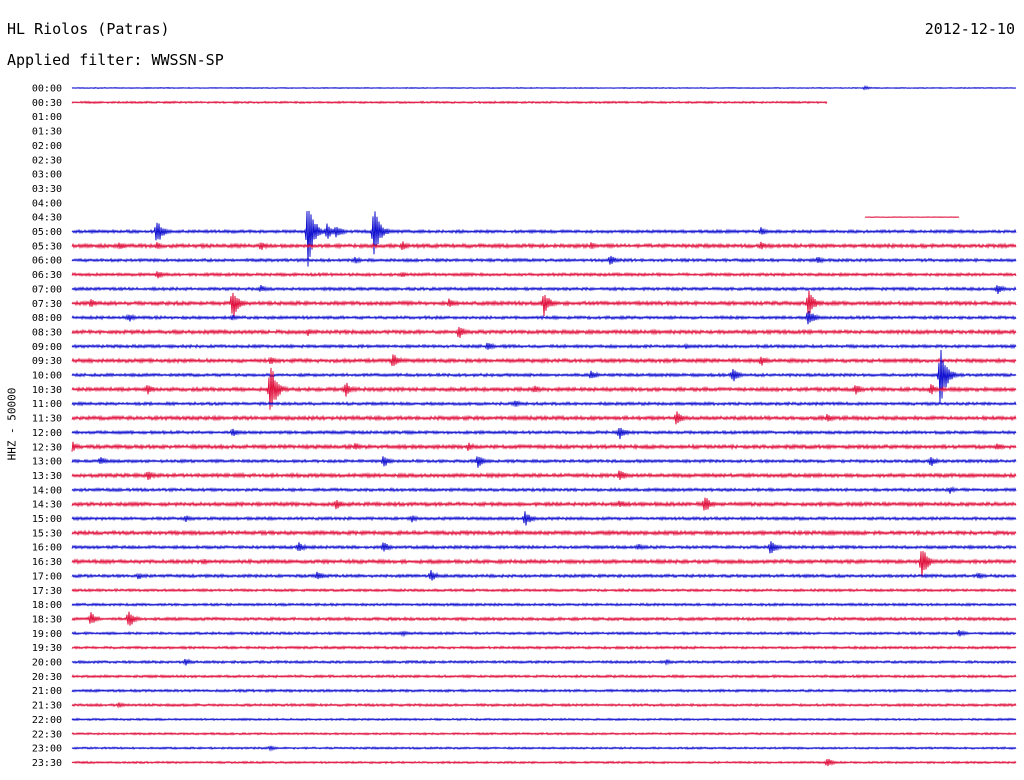  What do you see at coordinates (47, 117) in the screenshot?
I see `time-tick-label: 01:00` at bounding box center [47, 117].